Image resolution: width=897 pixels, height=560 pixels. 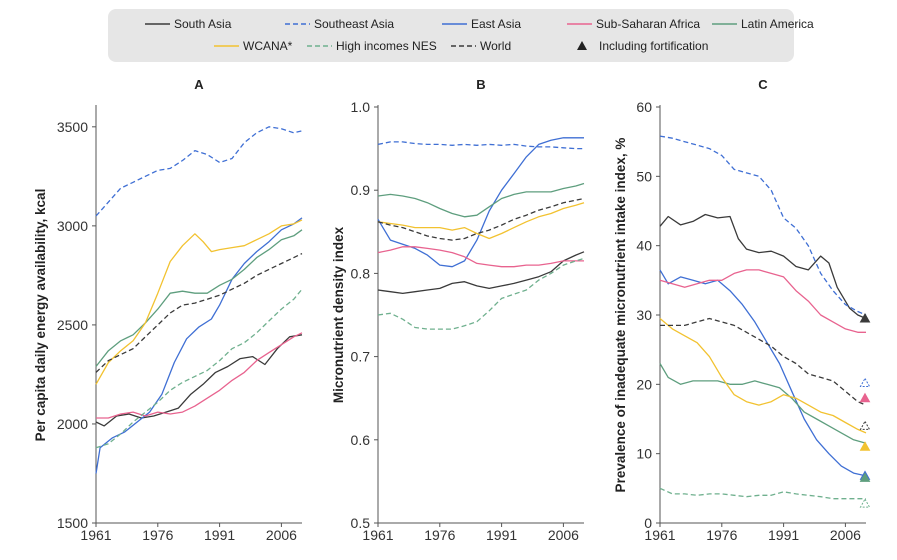 What do you see at coordinates (72, 127) in the screenshot?
I see `y-tick-label: 3500` at bounding box center [72, 127].